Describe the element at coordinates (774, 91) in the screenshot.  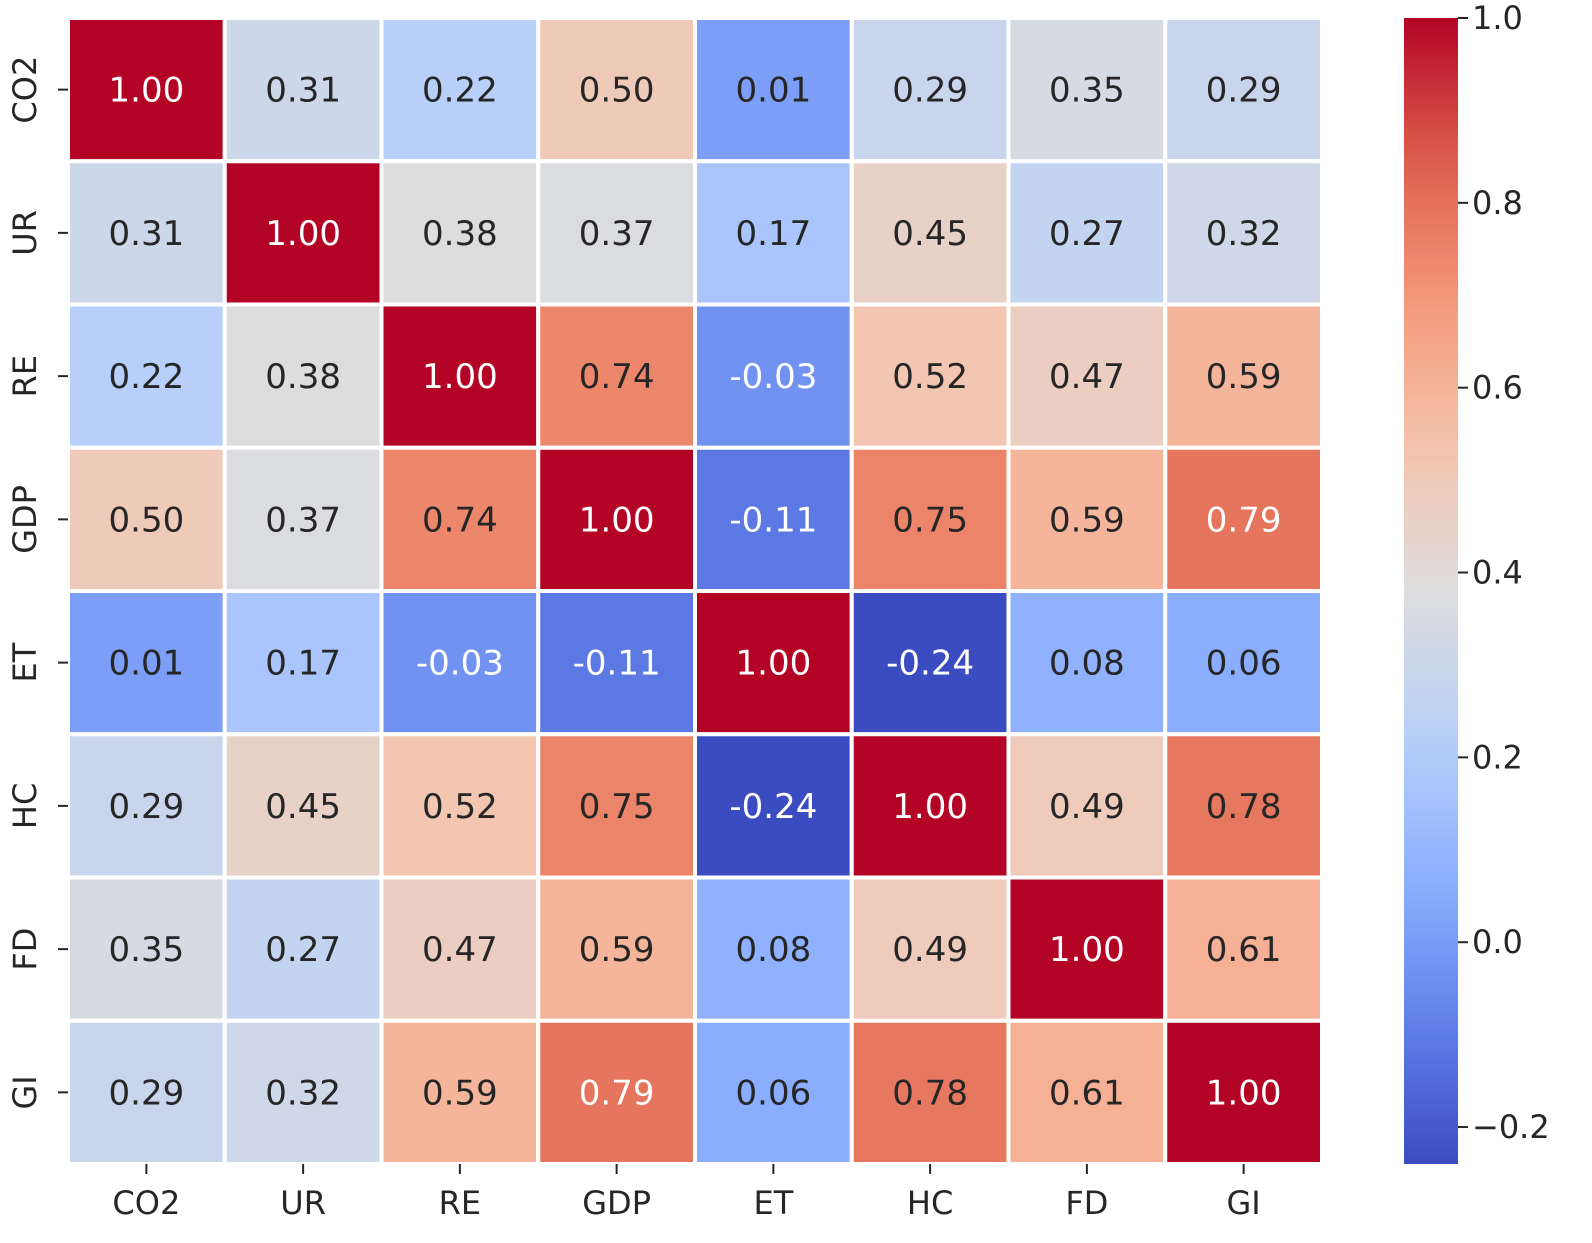
I see `cell-value-label: 0.01` at that location.